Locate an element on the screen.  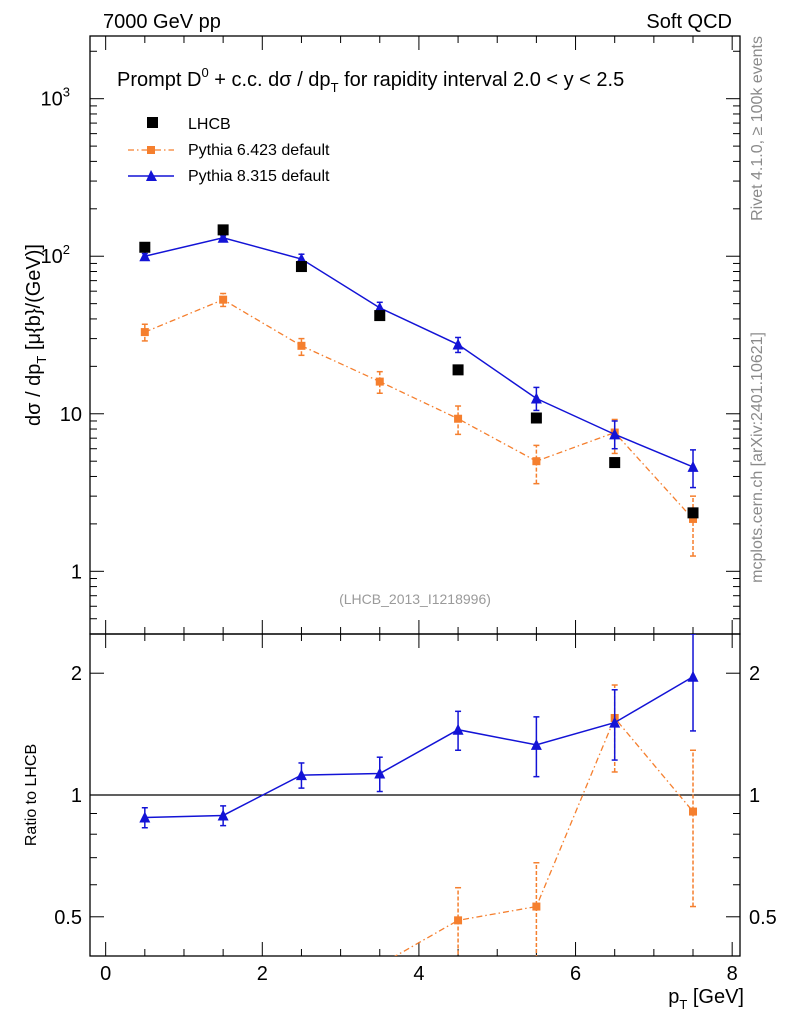
x-tick-label: 6 is located at coordinates (575, 974).